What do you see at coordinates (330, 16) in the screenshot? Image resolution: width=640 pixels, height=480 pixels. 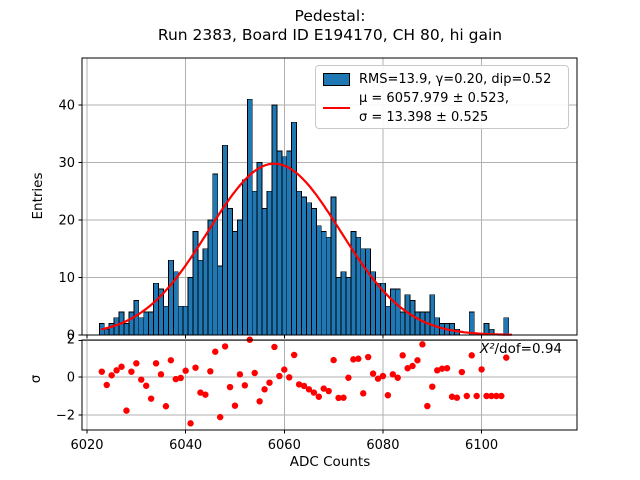 I see `title-line-1: Pedestal:` at bounding box center [330, 16].